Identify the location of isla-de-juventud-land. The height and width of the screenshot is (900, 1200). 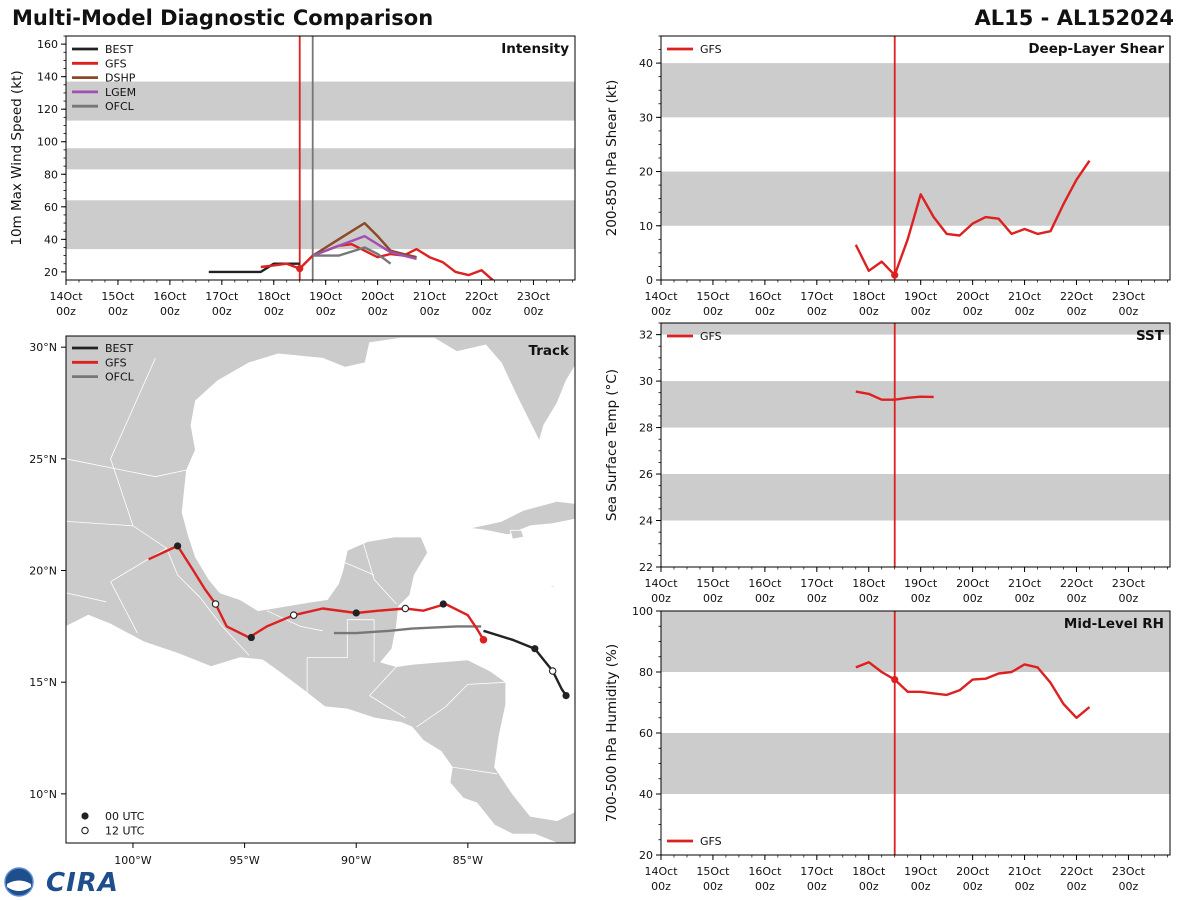
(517, 534).